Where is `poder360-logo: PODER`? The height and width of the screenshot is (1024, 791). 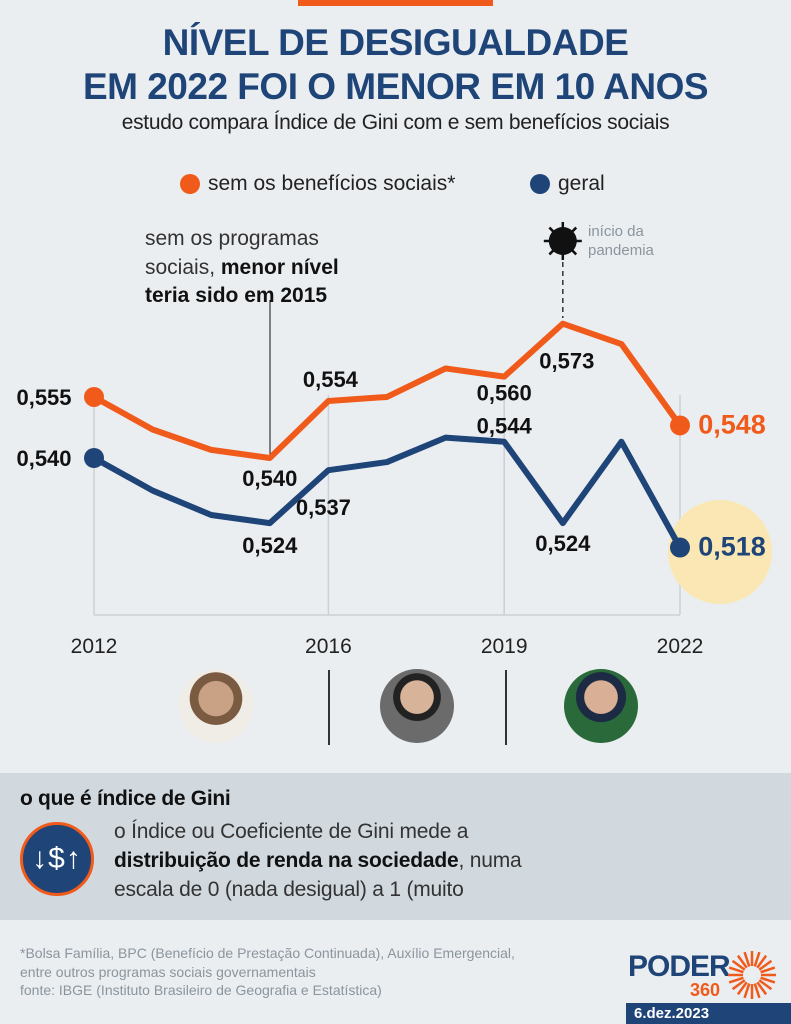
poder360-logo: PODER is located at coordinates (679, 966).